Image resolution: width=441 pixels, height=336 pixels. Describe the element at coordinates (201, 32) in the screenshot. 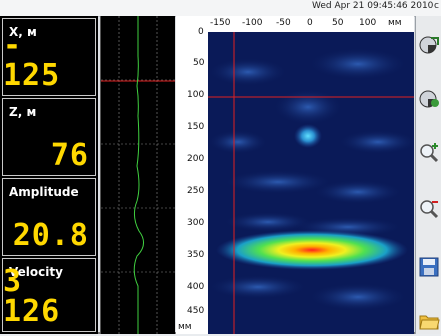

I see `y-tick: 0` at that location.